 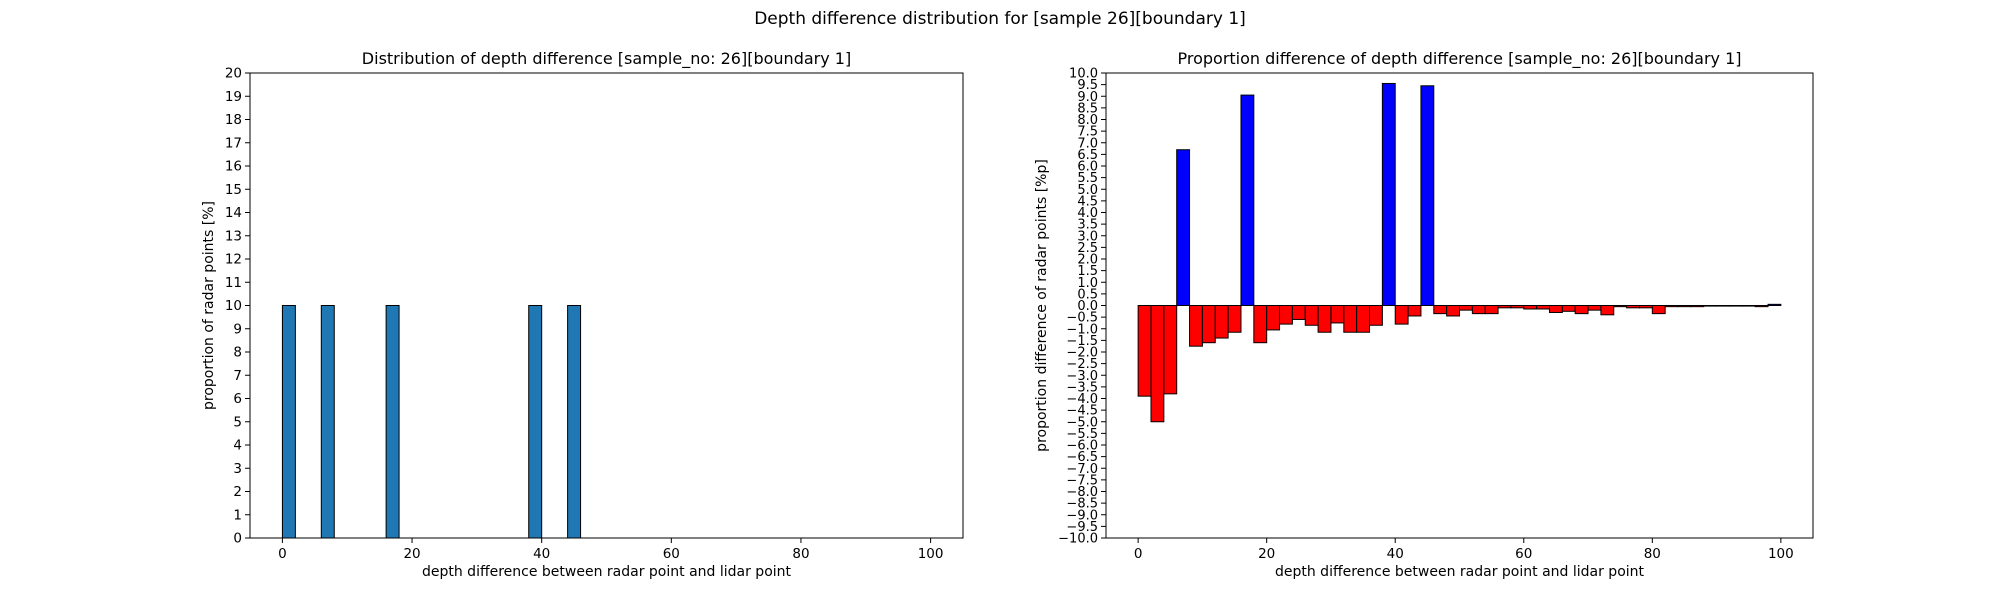 I want to click on y-tick-label: 4.0, so click(x=1087, y=213).